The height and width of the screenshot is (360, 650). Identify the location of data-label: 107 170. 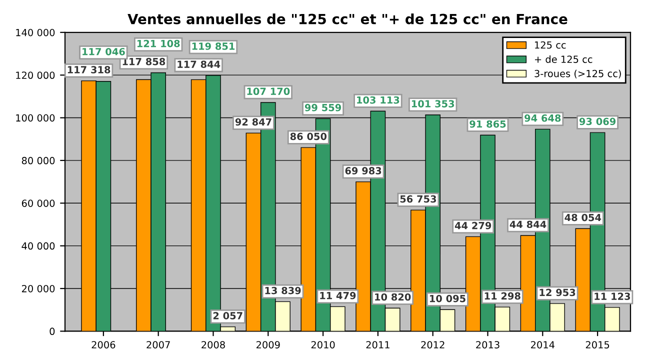
(268, 92).